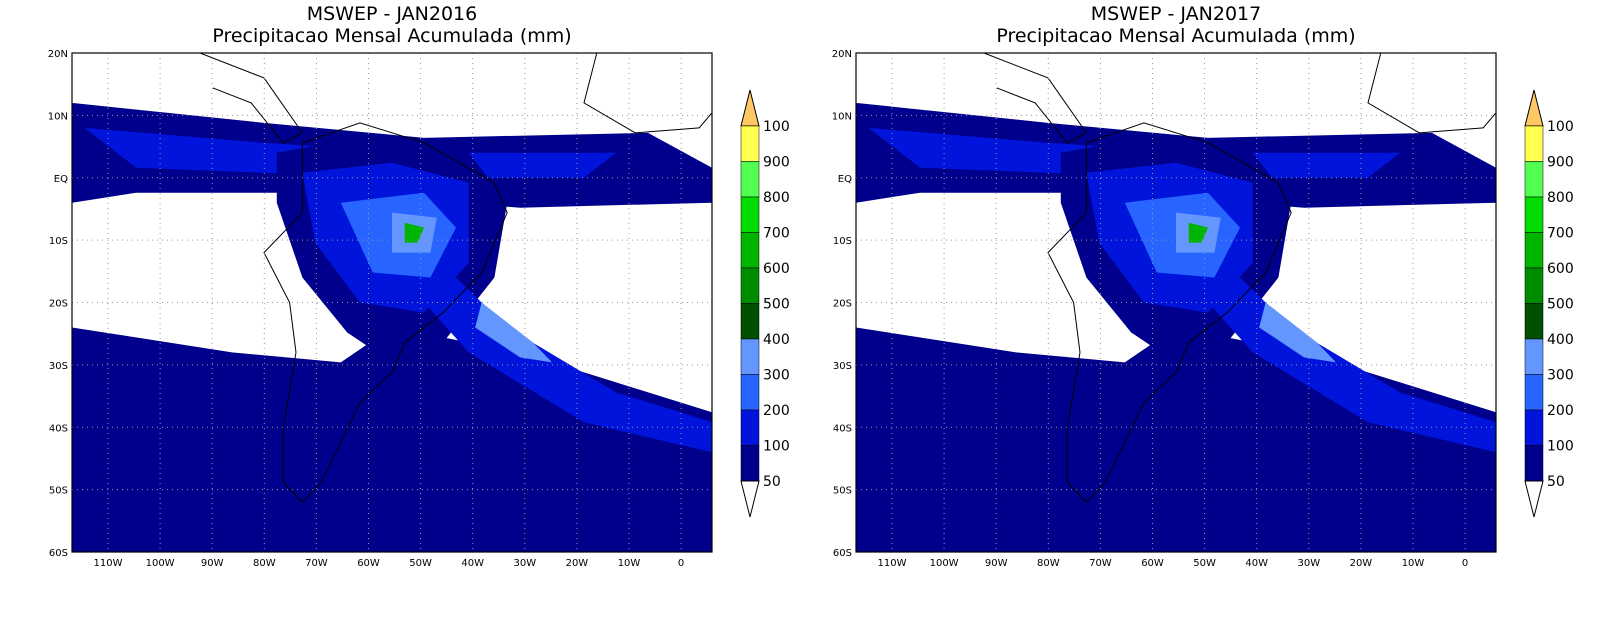 This screenshot has height=618, width=1600. I want to click on colorbar-label: 900, so click(776, 163).